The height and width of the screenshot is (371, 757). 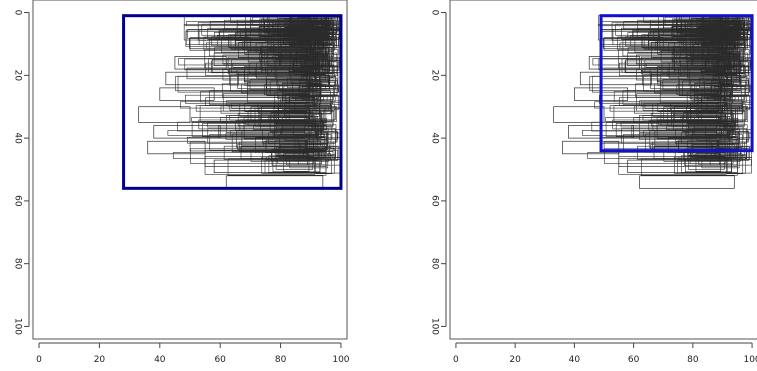 What do you see at coordinates (18, 76) in the screenshot?
I see `y-tick-label: 20` at bounding box center [18, 76].